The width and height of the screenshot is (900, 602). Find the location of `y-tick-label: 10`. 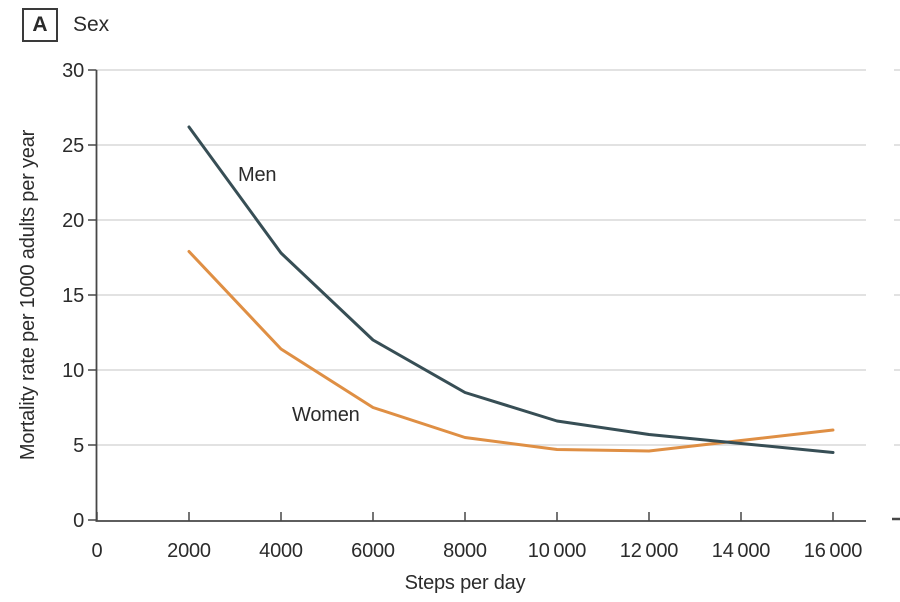

y-tick-label: 10 is located at coordinates (73, 371).